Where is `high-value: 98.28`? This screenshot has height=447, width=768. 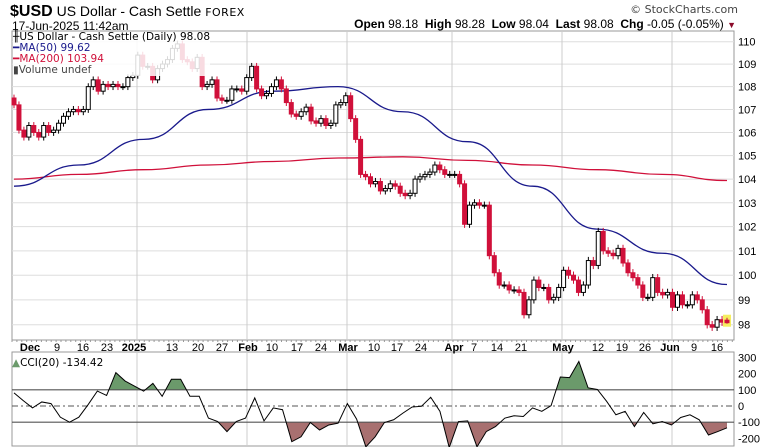
high-value: 98.28 is located at coordinates (469, 24).